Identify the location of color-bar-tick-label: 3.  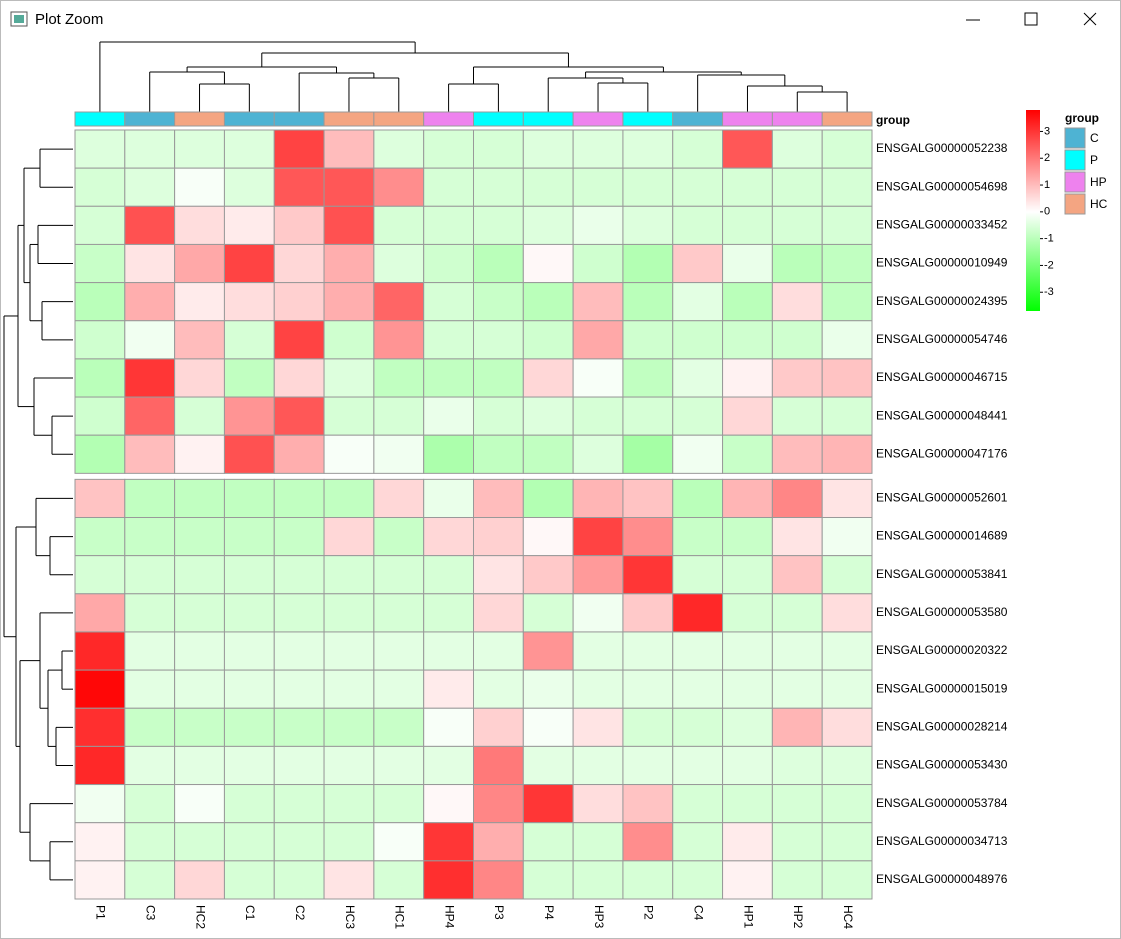
(1047, 131).